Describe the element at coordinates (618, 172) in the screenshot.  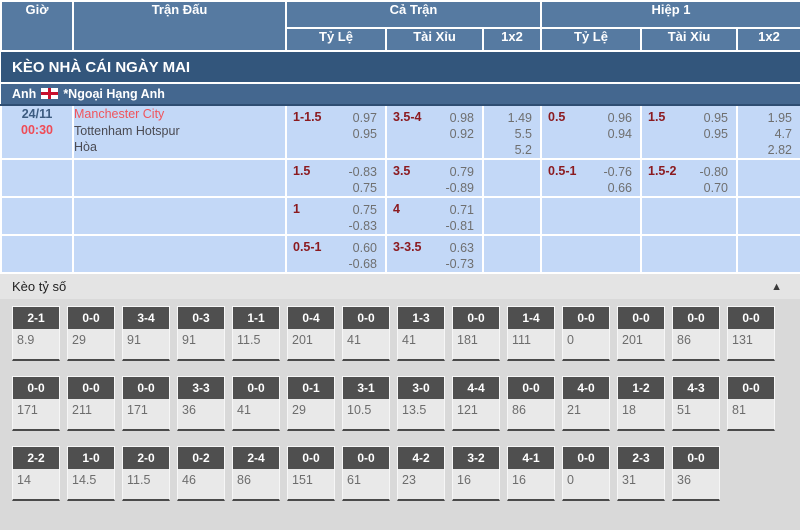
I see `odds-value: -0.76` at that location.